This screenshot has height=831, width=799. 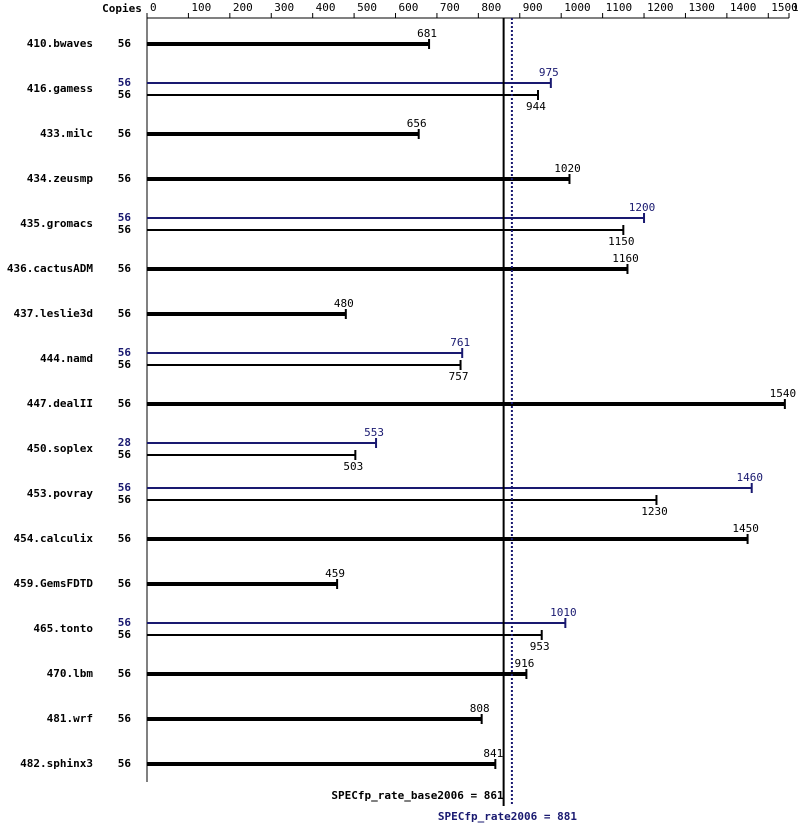 I want to click on category-label: 435.gromacs, so click(x=56, y=223).